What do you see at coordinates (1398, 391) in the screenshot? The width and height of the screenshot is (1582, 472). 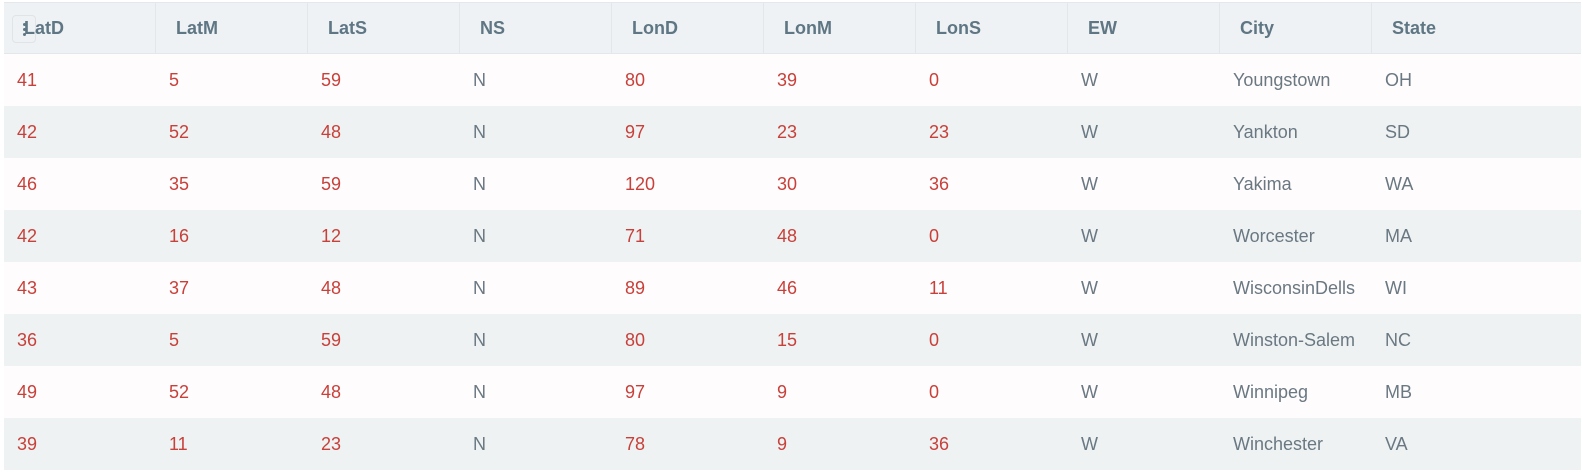 I see `cell-state: MB` at bounding box center [1398, 391].